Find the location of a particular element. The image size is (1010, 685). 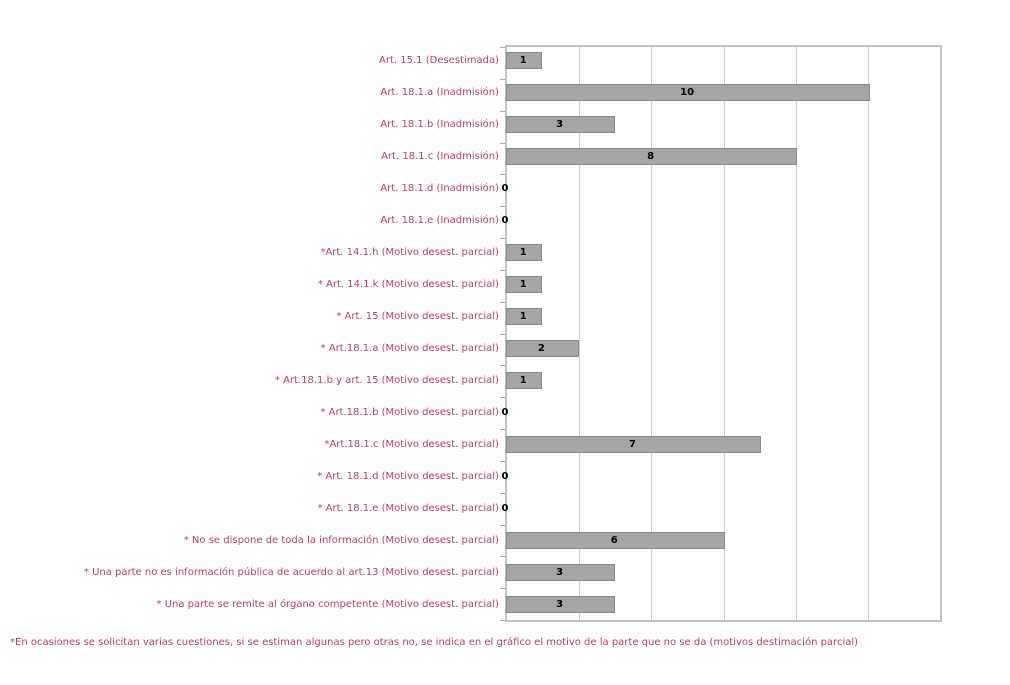

chart-row: Art. 18.1.e (Inadmisión) 0 is located at coordinates (505, 221).